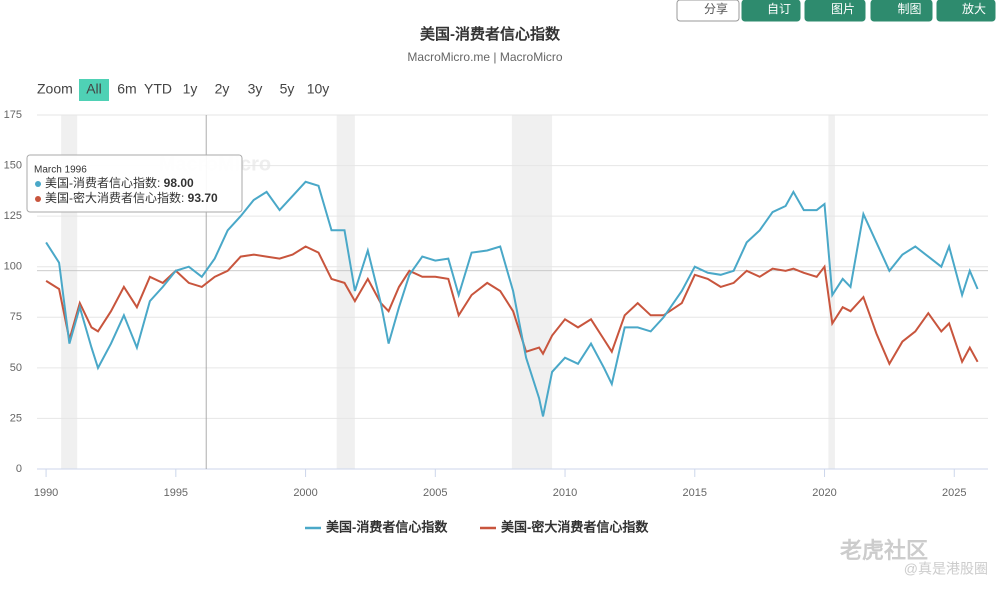 The image size is (998, 591). Describe the element at coordinates (287, 89) in the screenshot. I see `zoom-button: 5y` at that location.